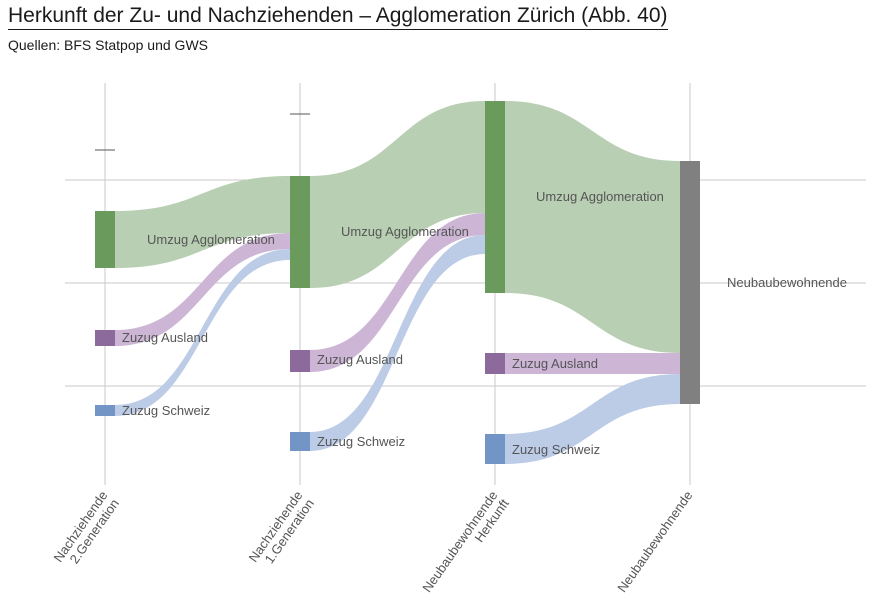  Describe the element at coordinates (108, 45) in the screenshot. I see `chart-subtitle: Quellen: BFS Statpop und GWS` at that location.